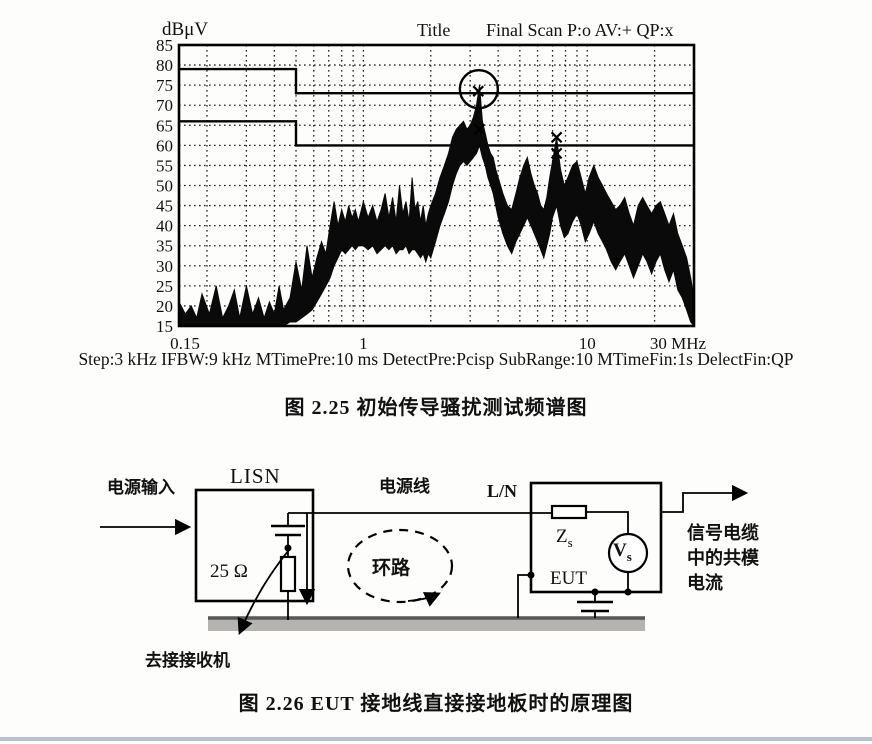 The height and width of the screenshot is (744, 872). Describe the element at coordinates (164, 226) in the screenshot. I see `y-tick-label: 40` at that location.